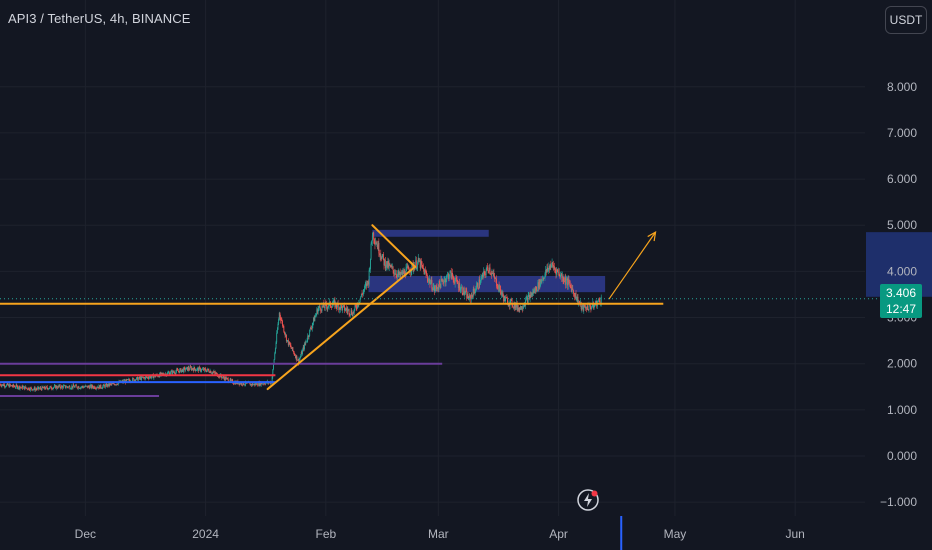  Describe the element at coordinates (588, 500) in the screenshot. I see `lightning-icon` at that location.